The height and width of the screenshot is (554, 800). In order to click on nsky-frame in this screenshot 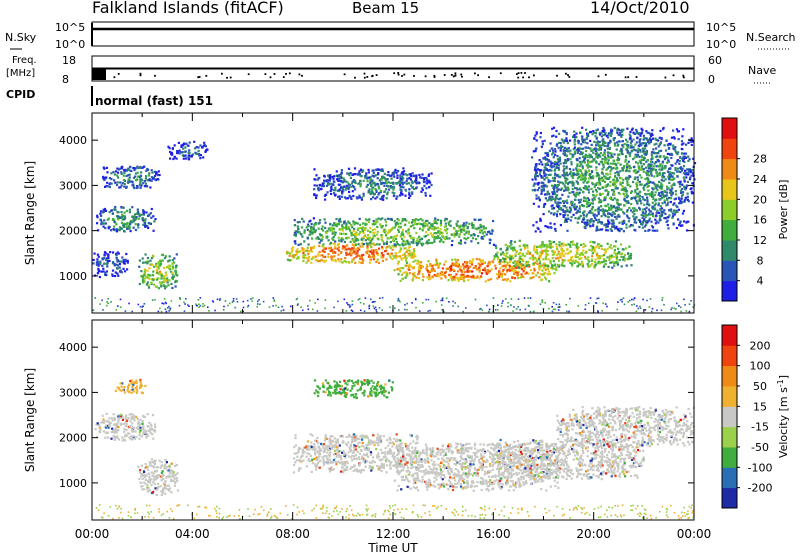, I will do `click(393, 34)`.